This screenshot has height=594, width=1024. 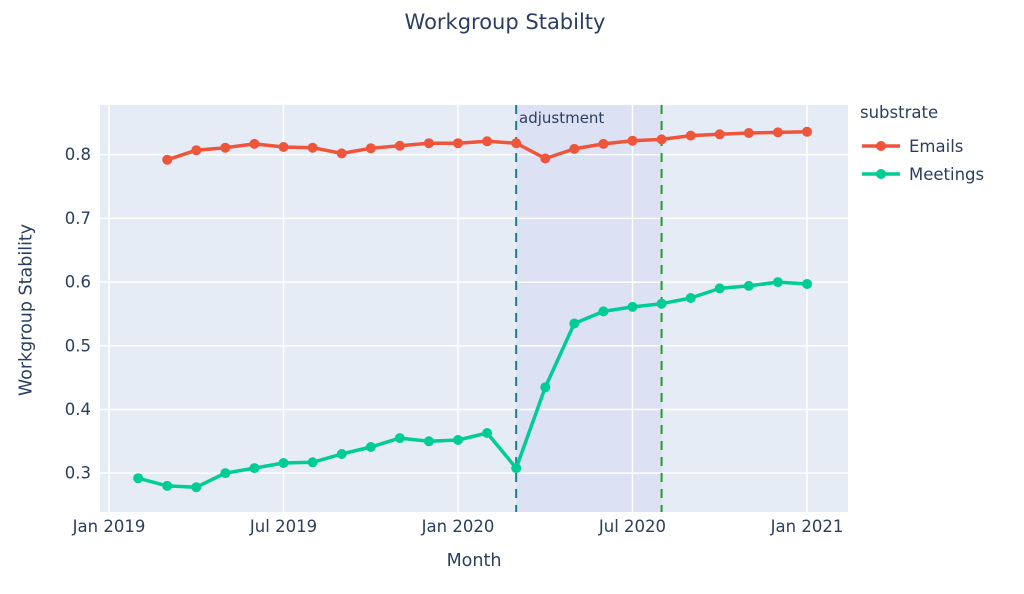 I want to click on x-tick-label: Jan 2020, so click(x=458, y=526).